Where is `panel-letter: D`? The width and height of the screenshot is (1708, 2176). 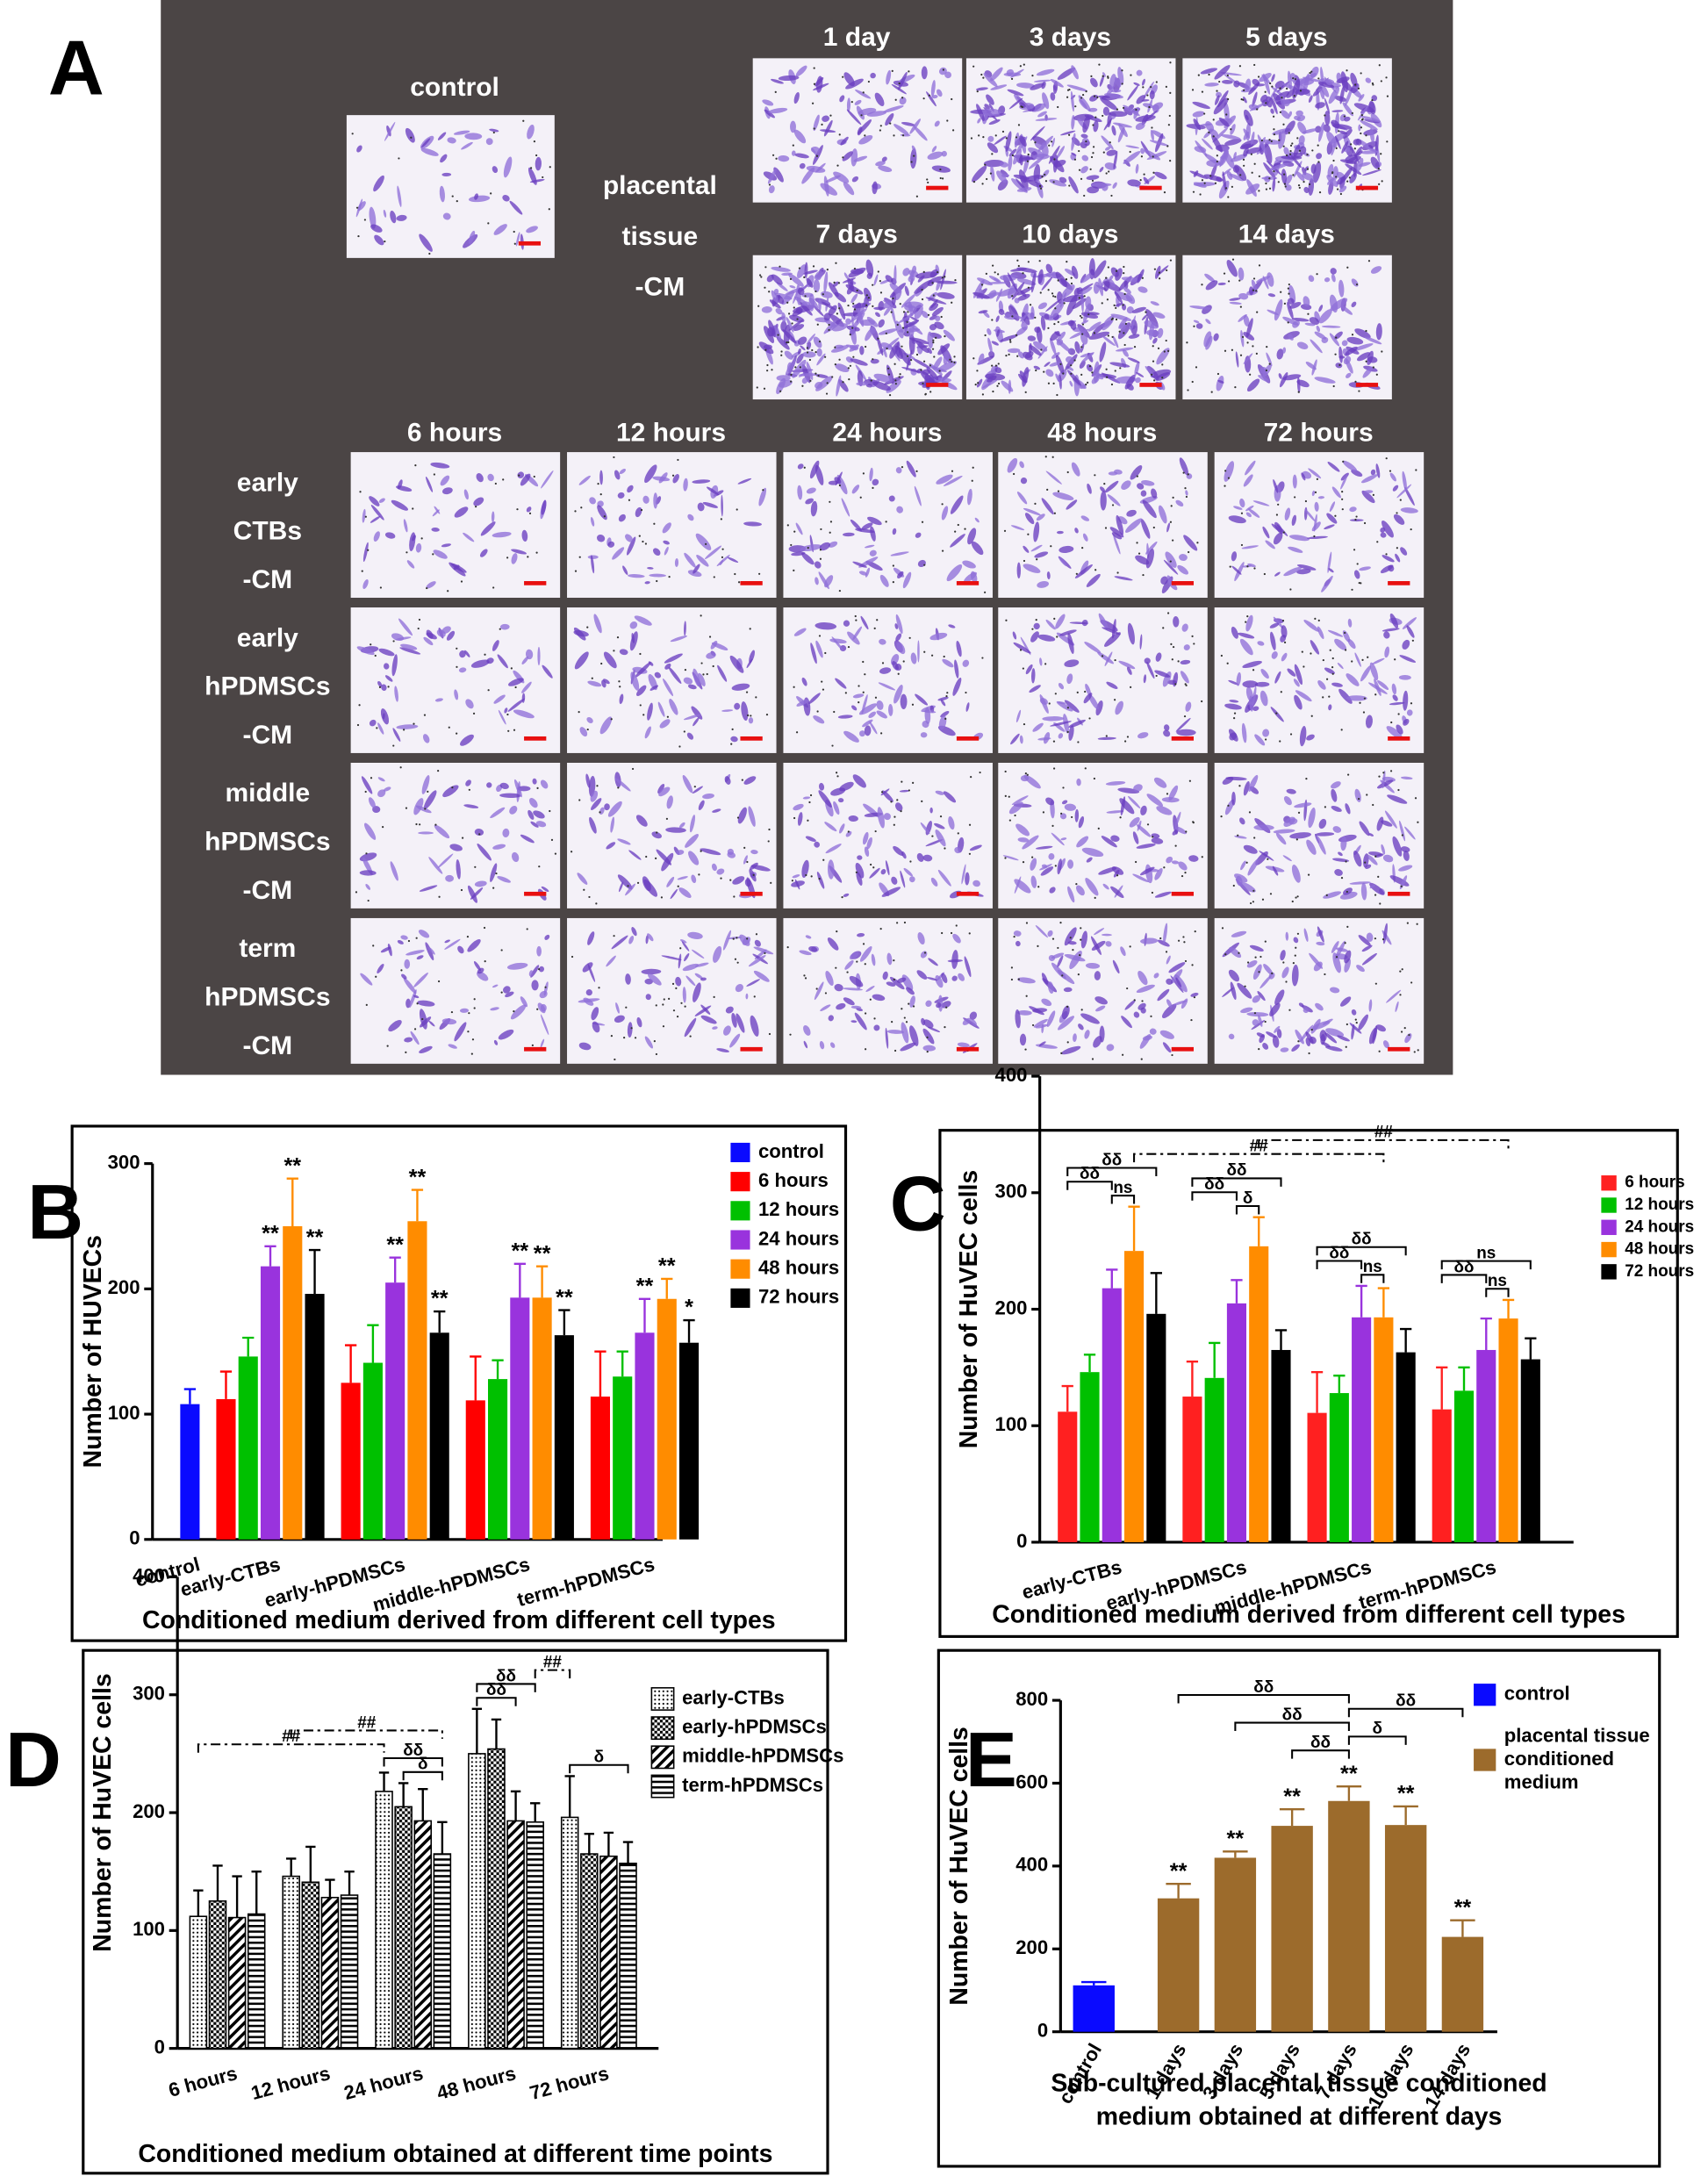
panel-letter: D is located at coordinates (33, 1759).